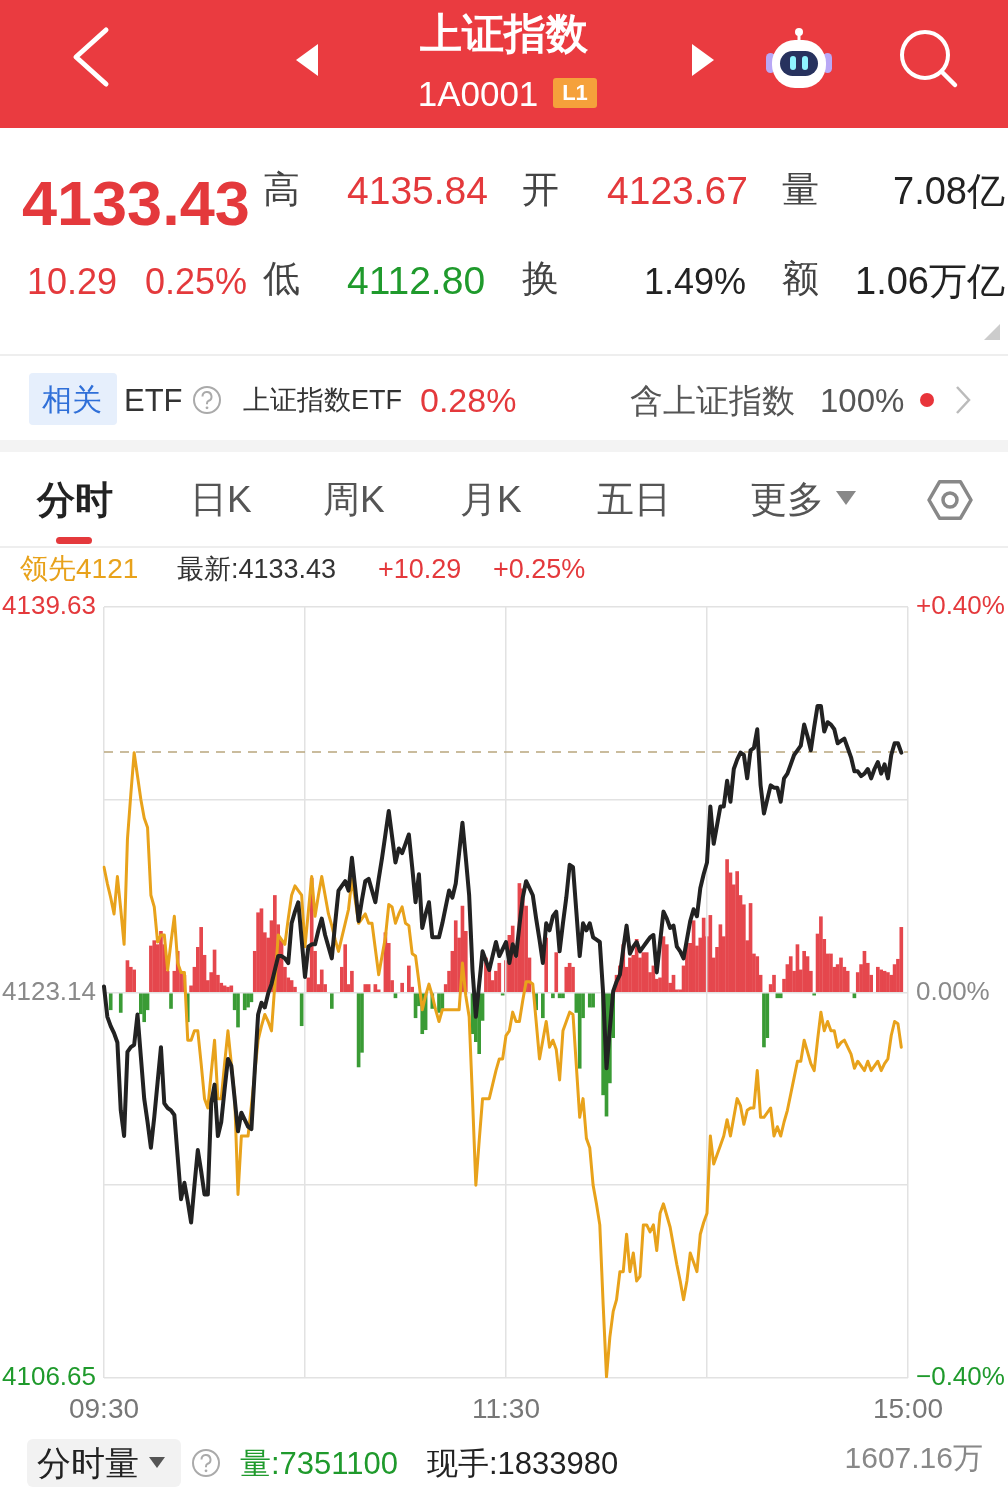 Image resolution: width=1008 pixels, height=1512 pixels. What do you see at coordinates (491, 500) in the screenshot?
I see `text: 月K` at bounding box center [491, 500].